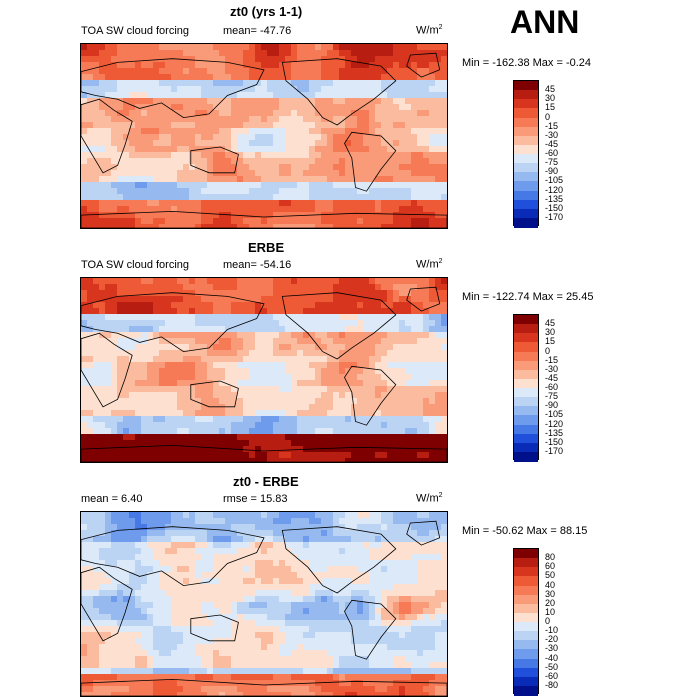 The height and width of the screenshot is (700, 700). What do you see at coordinates (526, 374) in the screenshot?
I see `colorbar-swatch` at bounding box center [526, 374].